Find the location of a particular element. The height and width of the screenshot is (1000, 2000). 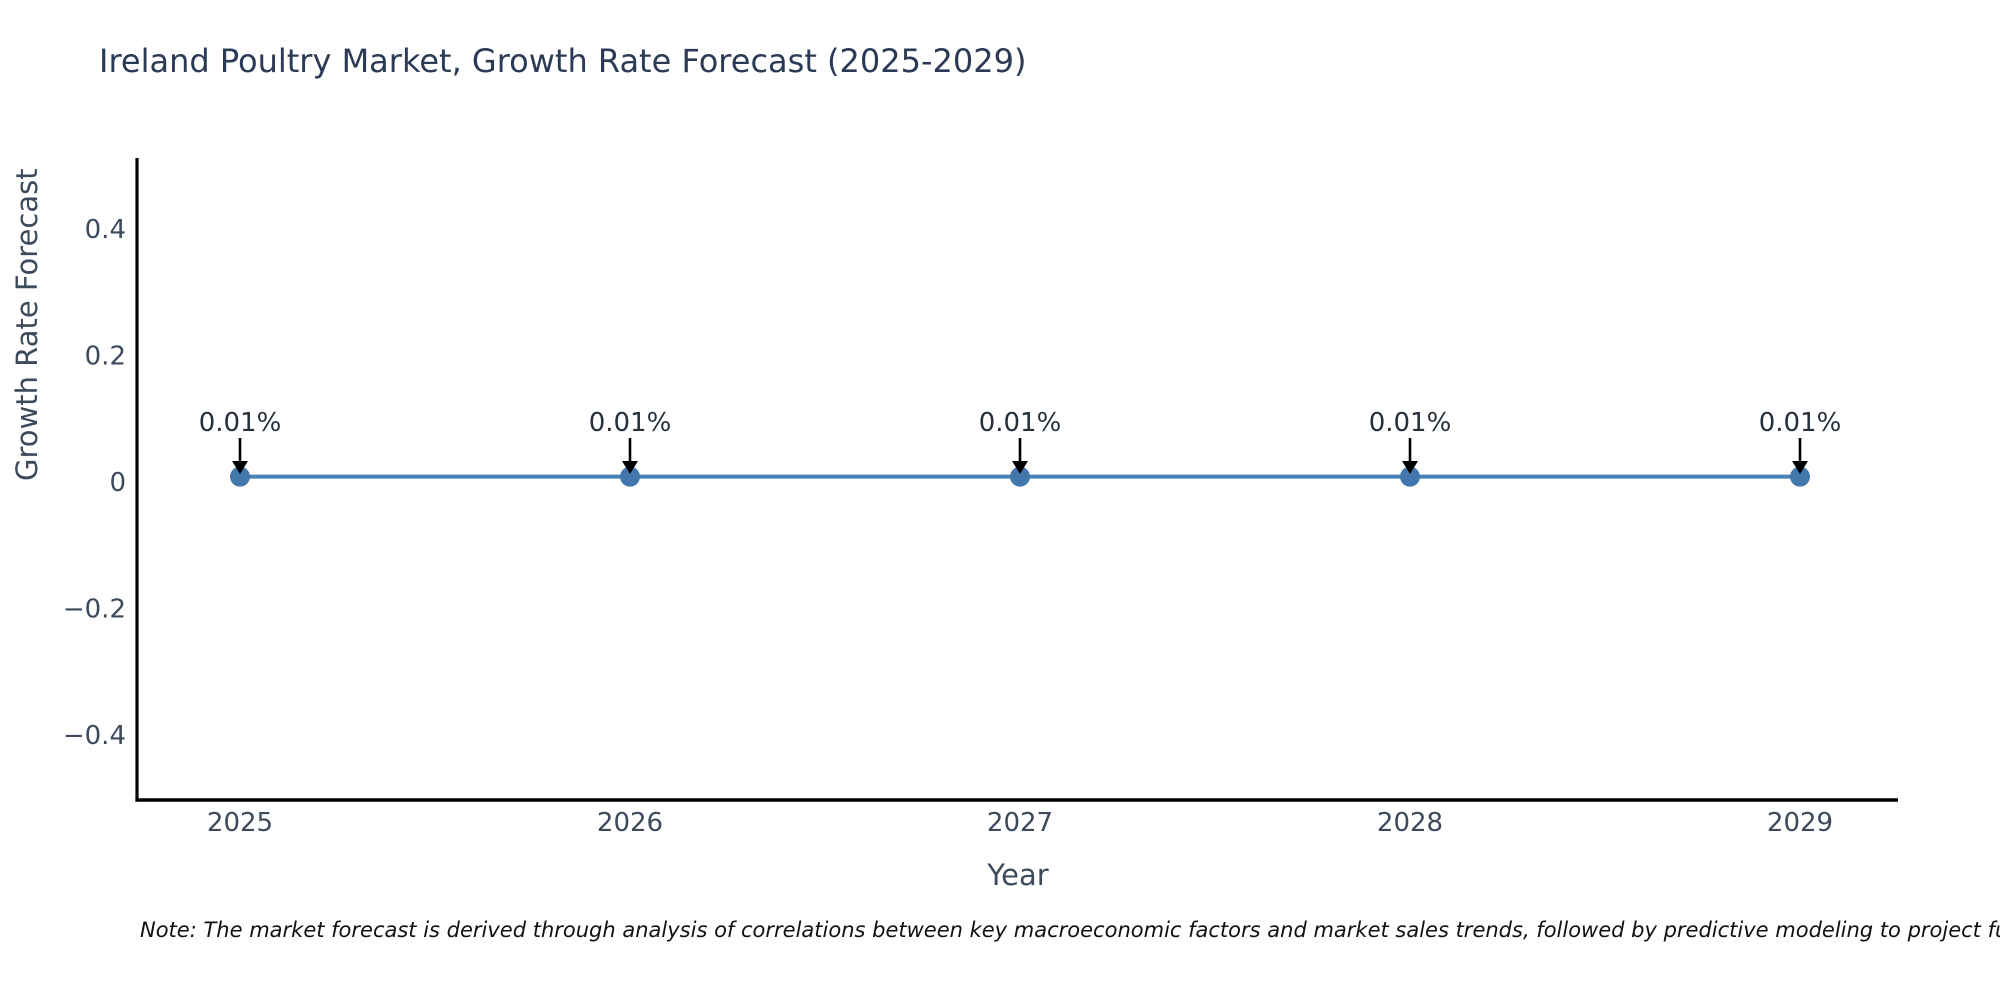

x-tick-label: 2025 is located at coordinates (240, 823).